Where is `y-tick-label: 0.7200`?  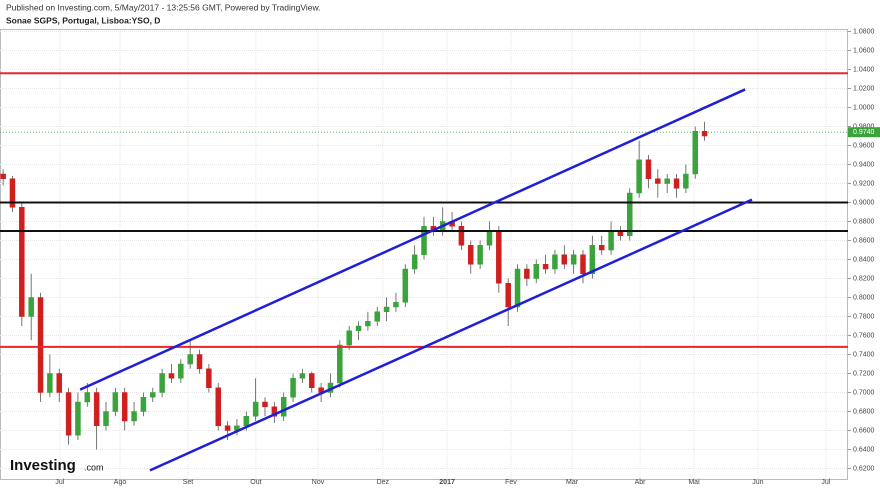
y-tick-label: 0.7200 is located at coordinates (864, 373).